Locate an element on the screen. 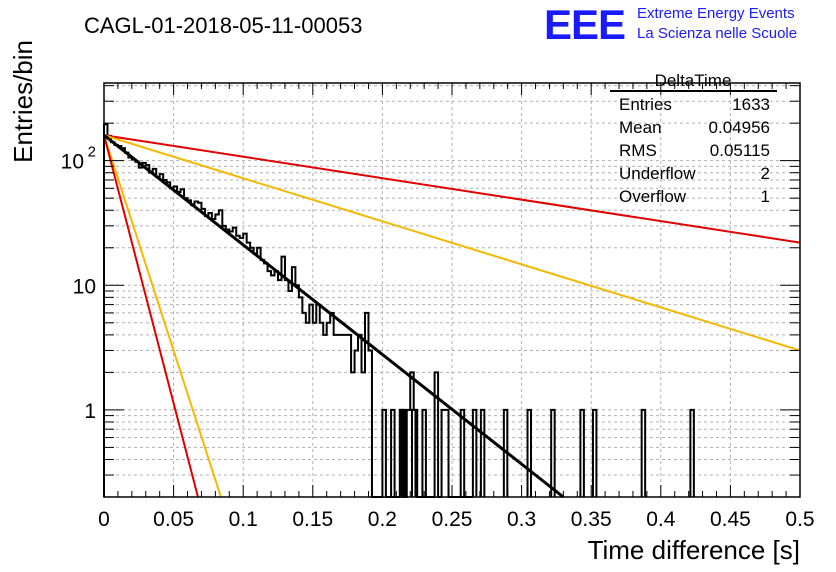  x-tick-label: 0.5 is located at coordinates (799, 519).